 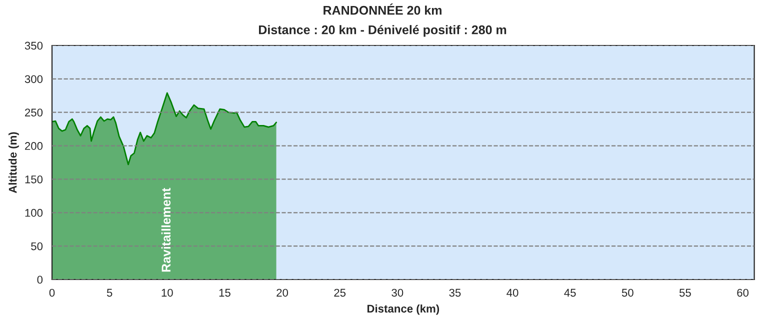 I want to click on y-tick-label: 150, so click(x=34, y=179).